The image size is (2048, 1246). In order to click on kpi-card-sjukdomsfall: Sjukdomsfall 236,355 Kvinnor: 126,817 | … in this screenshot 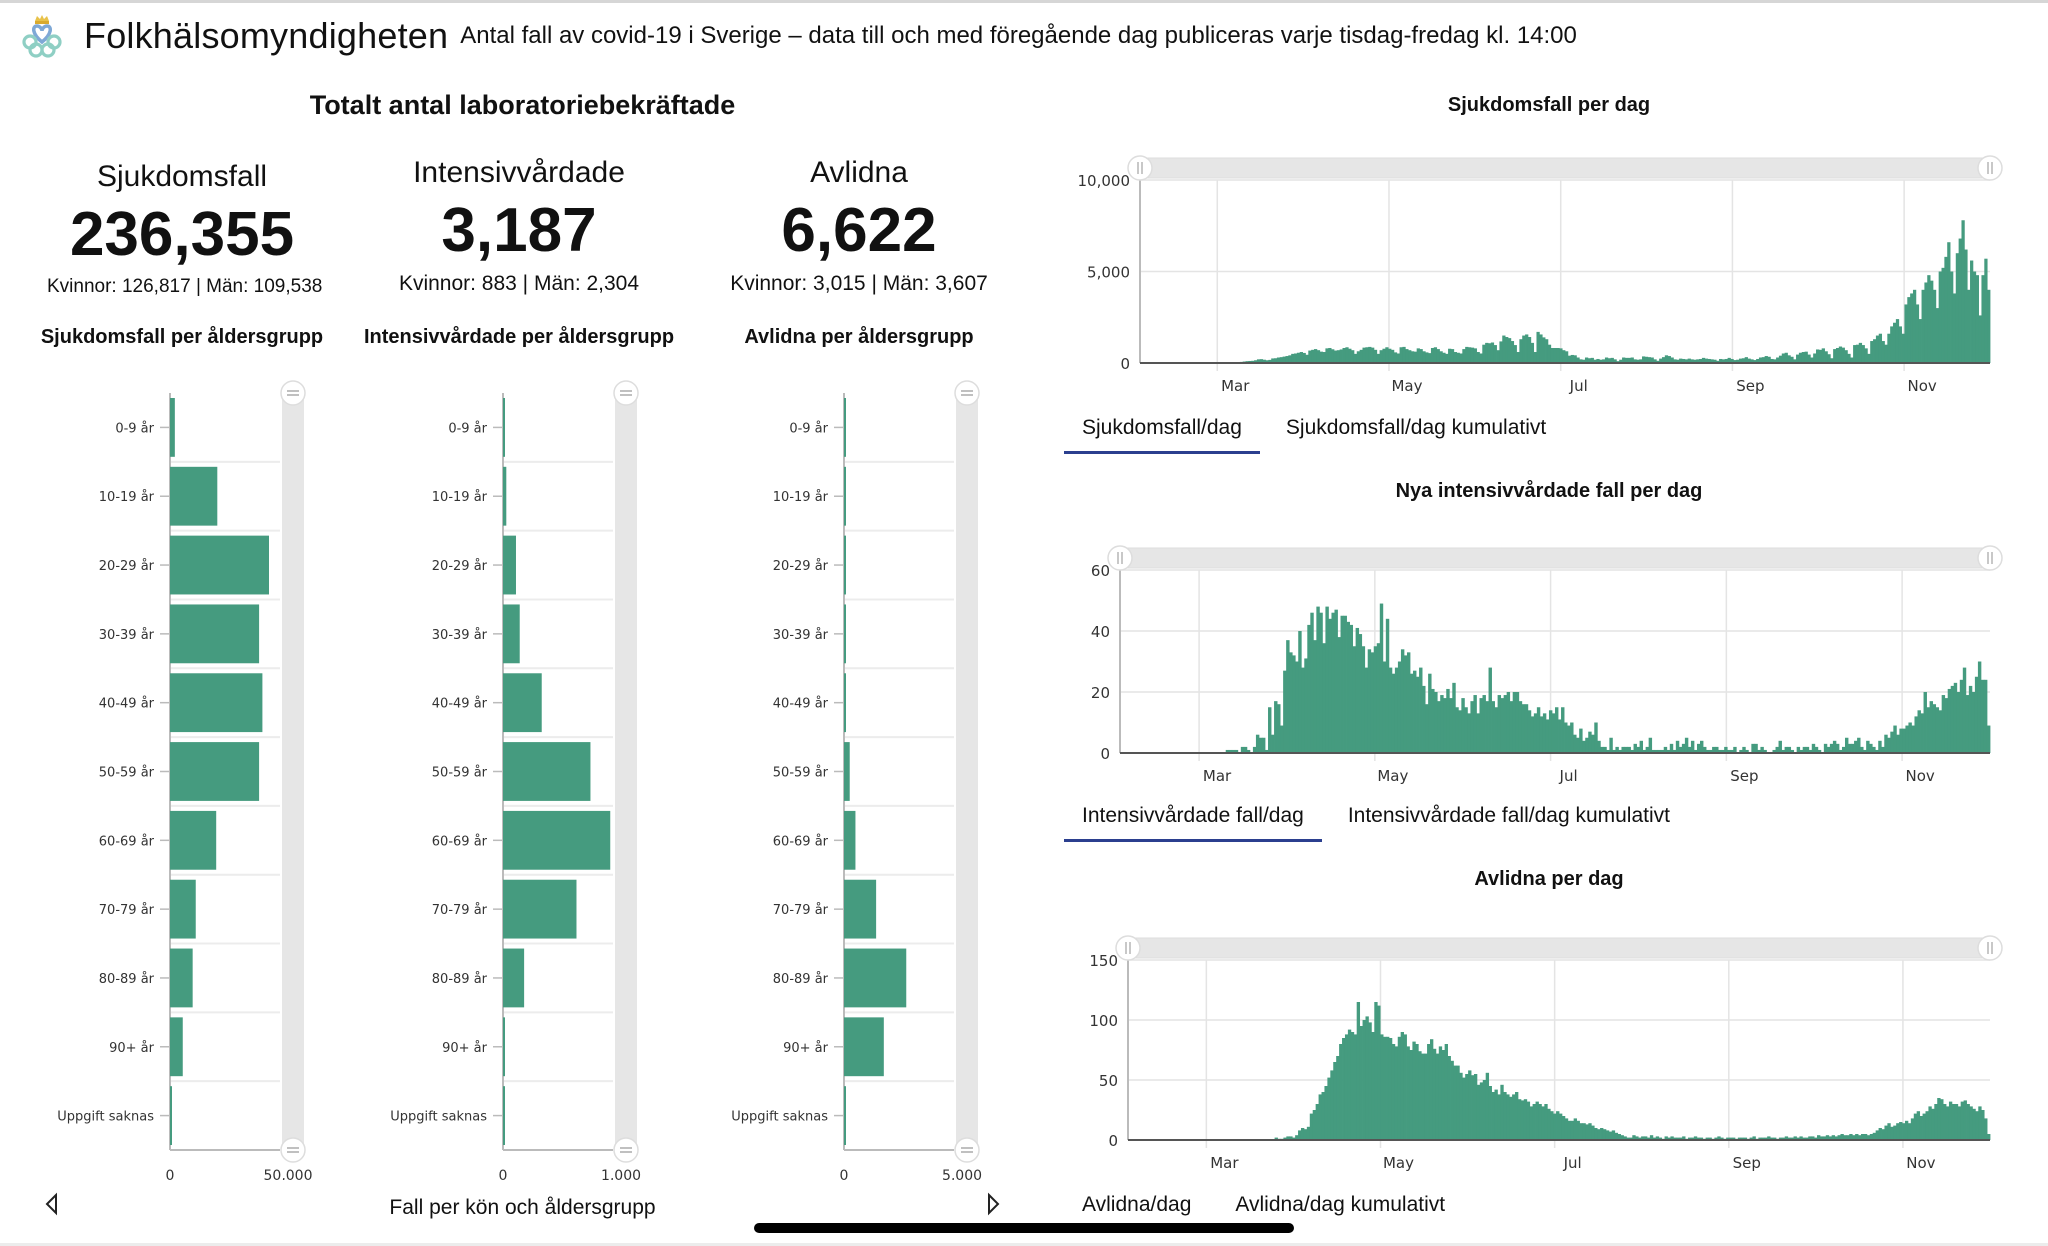, I will do `click(182, 229)`.